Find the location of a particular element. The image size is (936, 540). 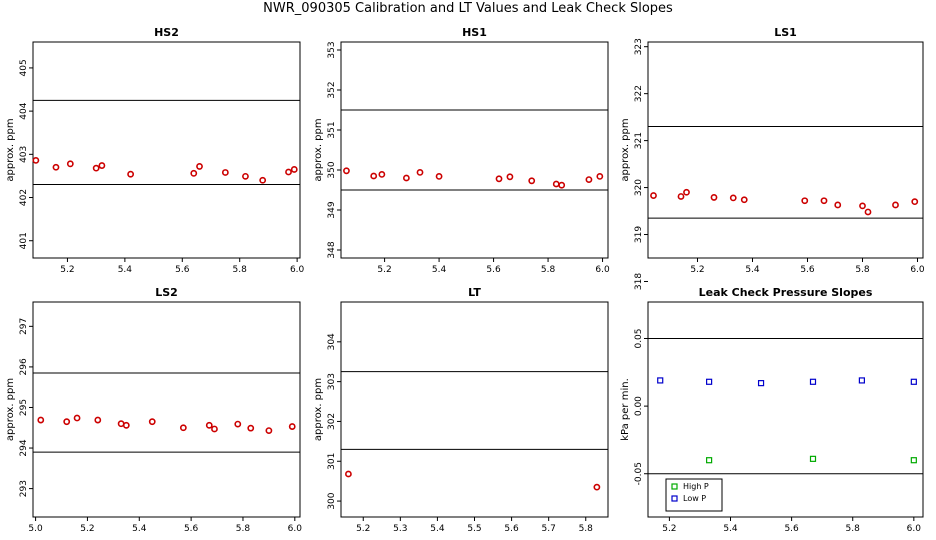

panel-title: Leak Check Pressure Slopes is located at coordinates (786, 292).